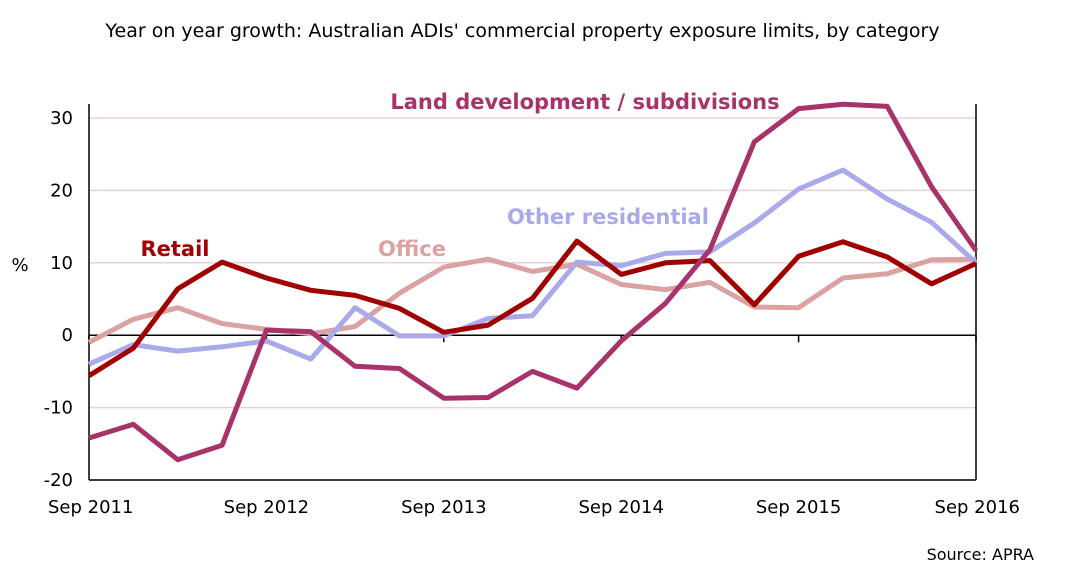 The height and width of the screenshot is (580, 1065). Describe the element at coordinates (584, 102) in the screenshot. I see `series-label-land-development-subdivisions: Land development / subdivisions` at that location.